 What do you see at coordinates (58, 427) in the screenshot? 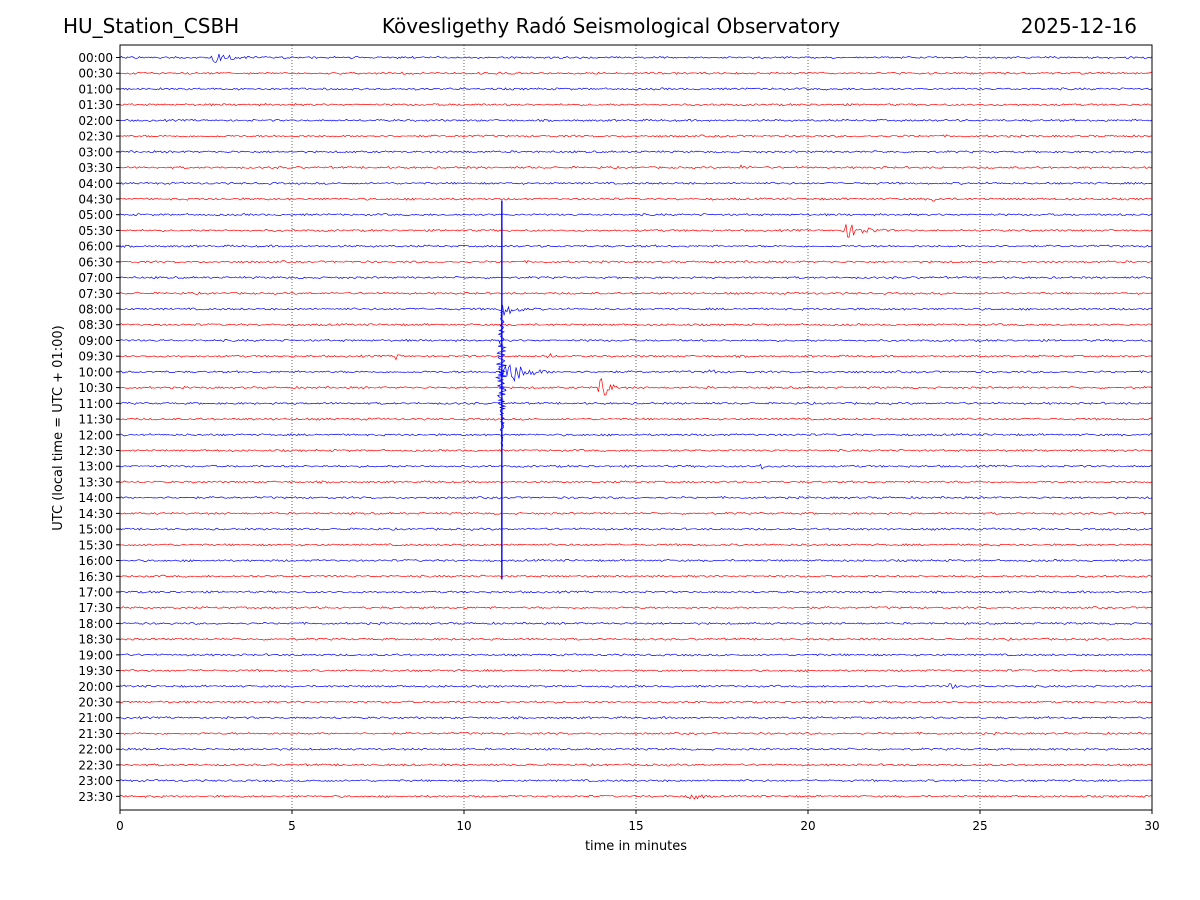
I see `y-axis-label: UTC (local time = UTC + 01:00)` at bounding box center [58, 427].